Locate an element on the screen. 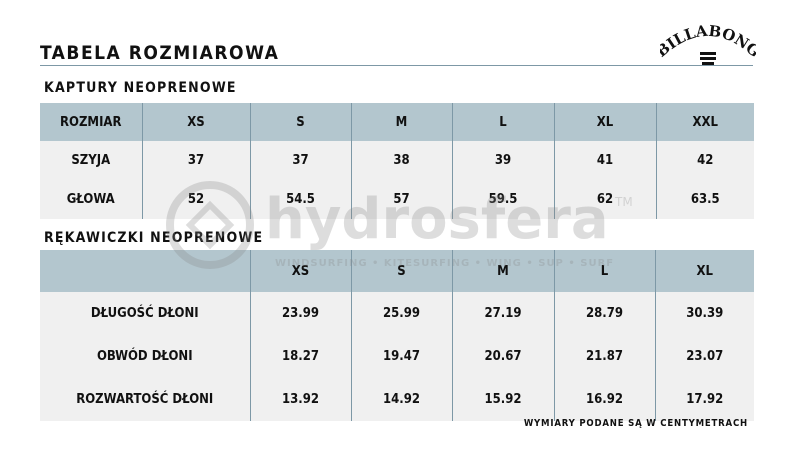 This screenshot has height=459, width=800. cell: 52 is located at coordinates (195, 199).